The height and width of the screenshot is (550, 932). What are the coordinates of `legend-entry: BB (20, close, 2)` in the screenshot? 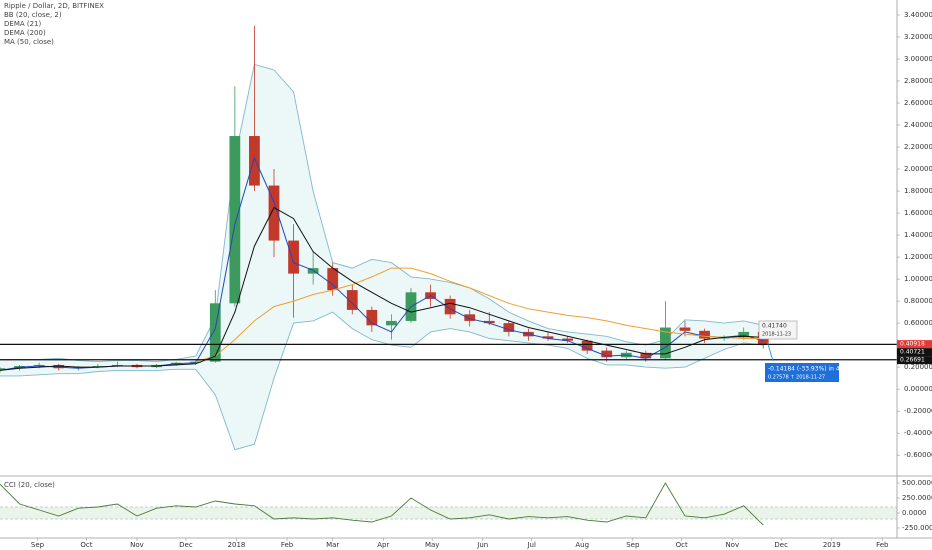 It's located at (33, 15).